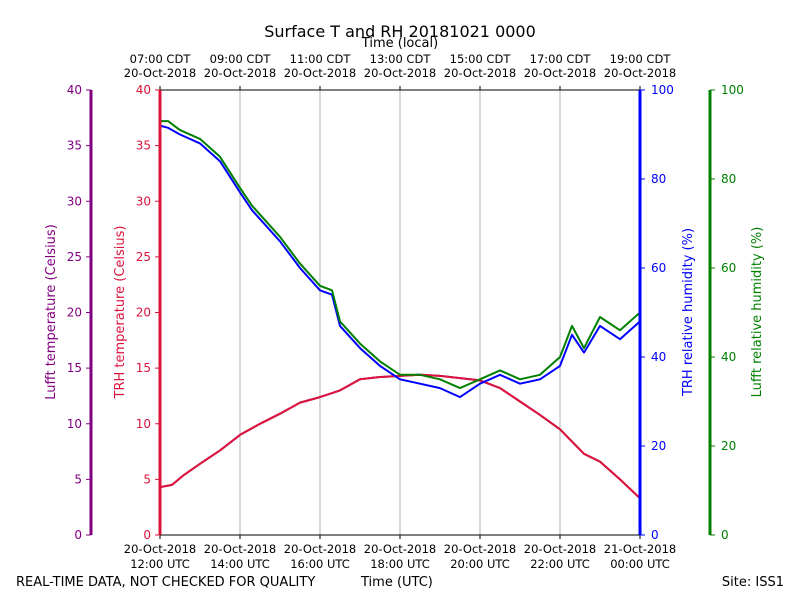 The width and height of the screenshot is (800, 604). What do you see at coordinates (240, 564) in the screenshot?
I see `bottom-tick-time: 14:00 UTC` at bounding box center [240, 564].